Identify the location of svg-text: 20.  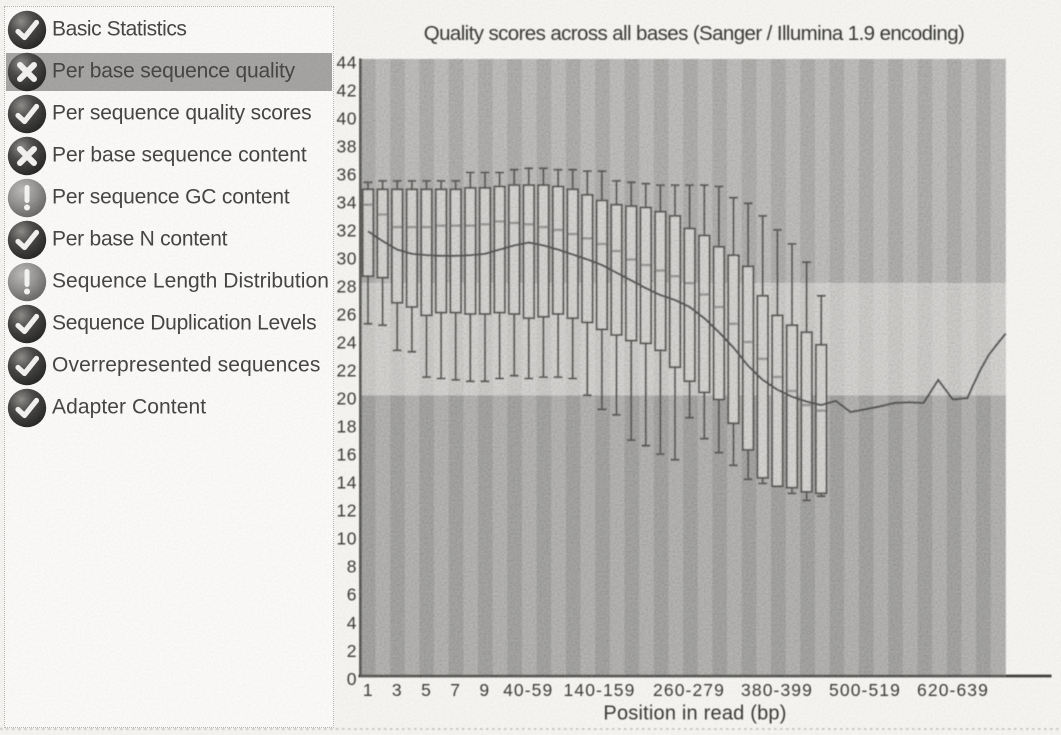
(347, 399).